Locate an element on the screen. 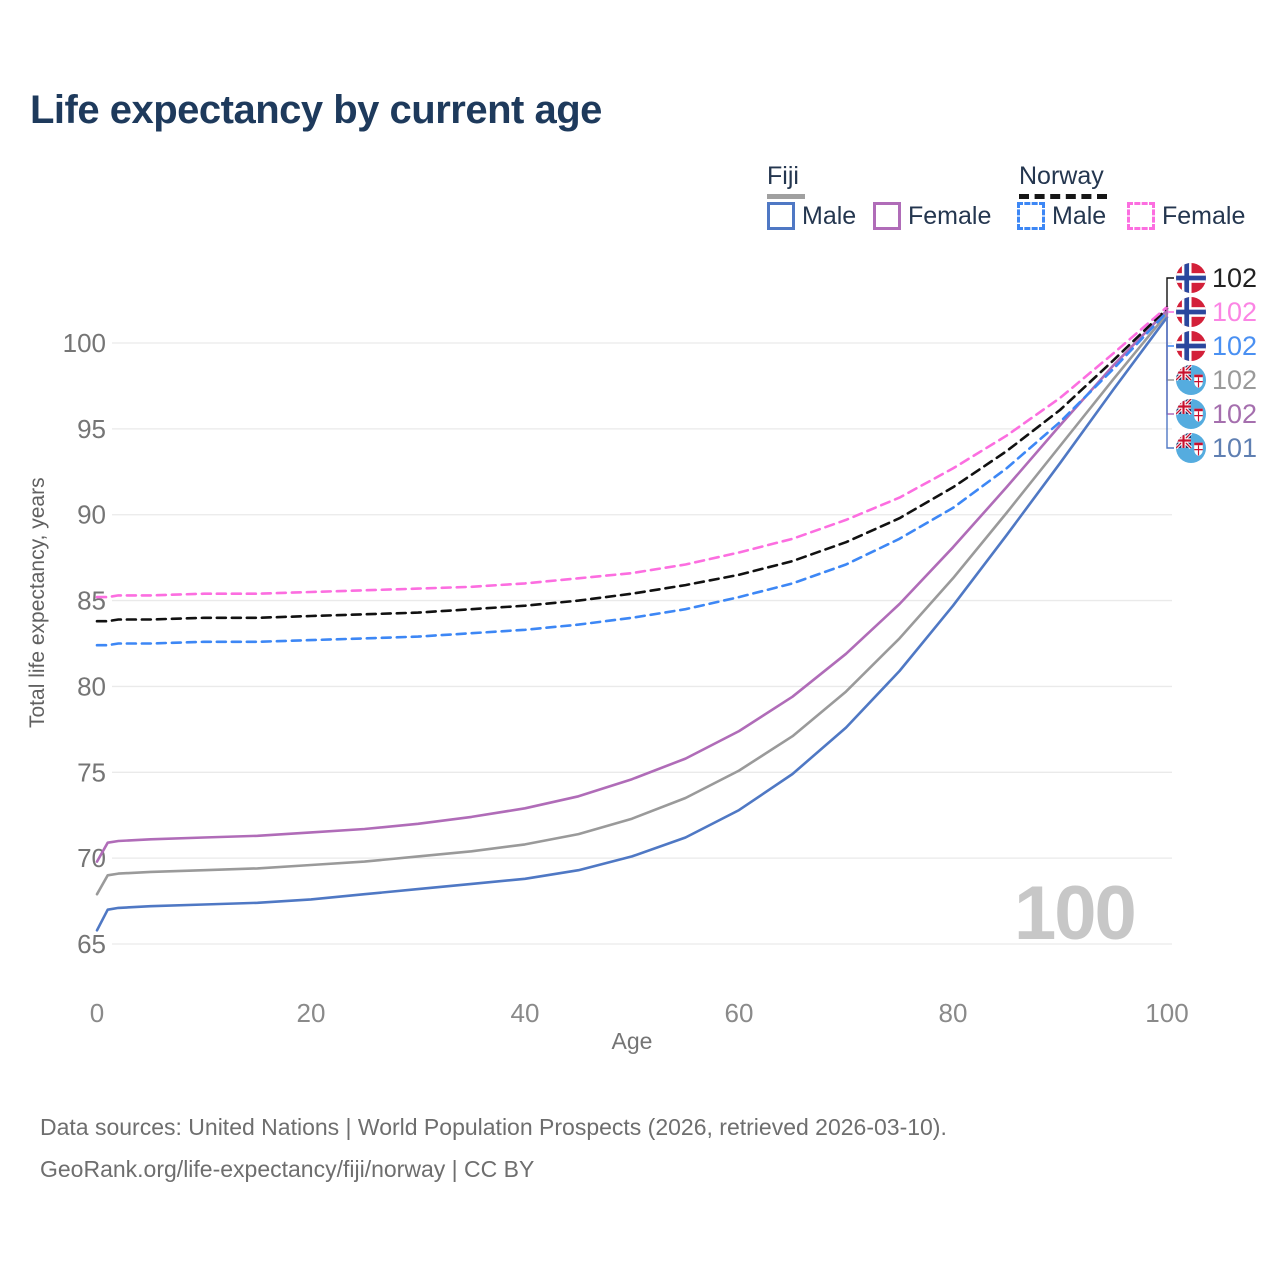  y-tick-label: 100 is located at coordinates (84, 343).